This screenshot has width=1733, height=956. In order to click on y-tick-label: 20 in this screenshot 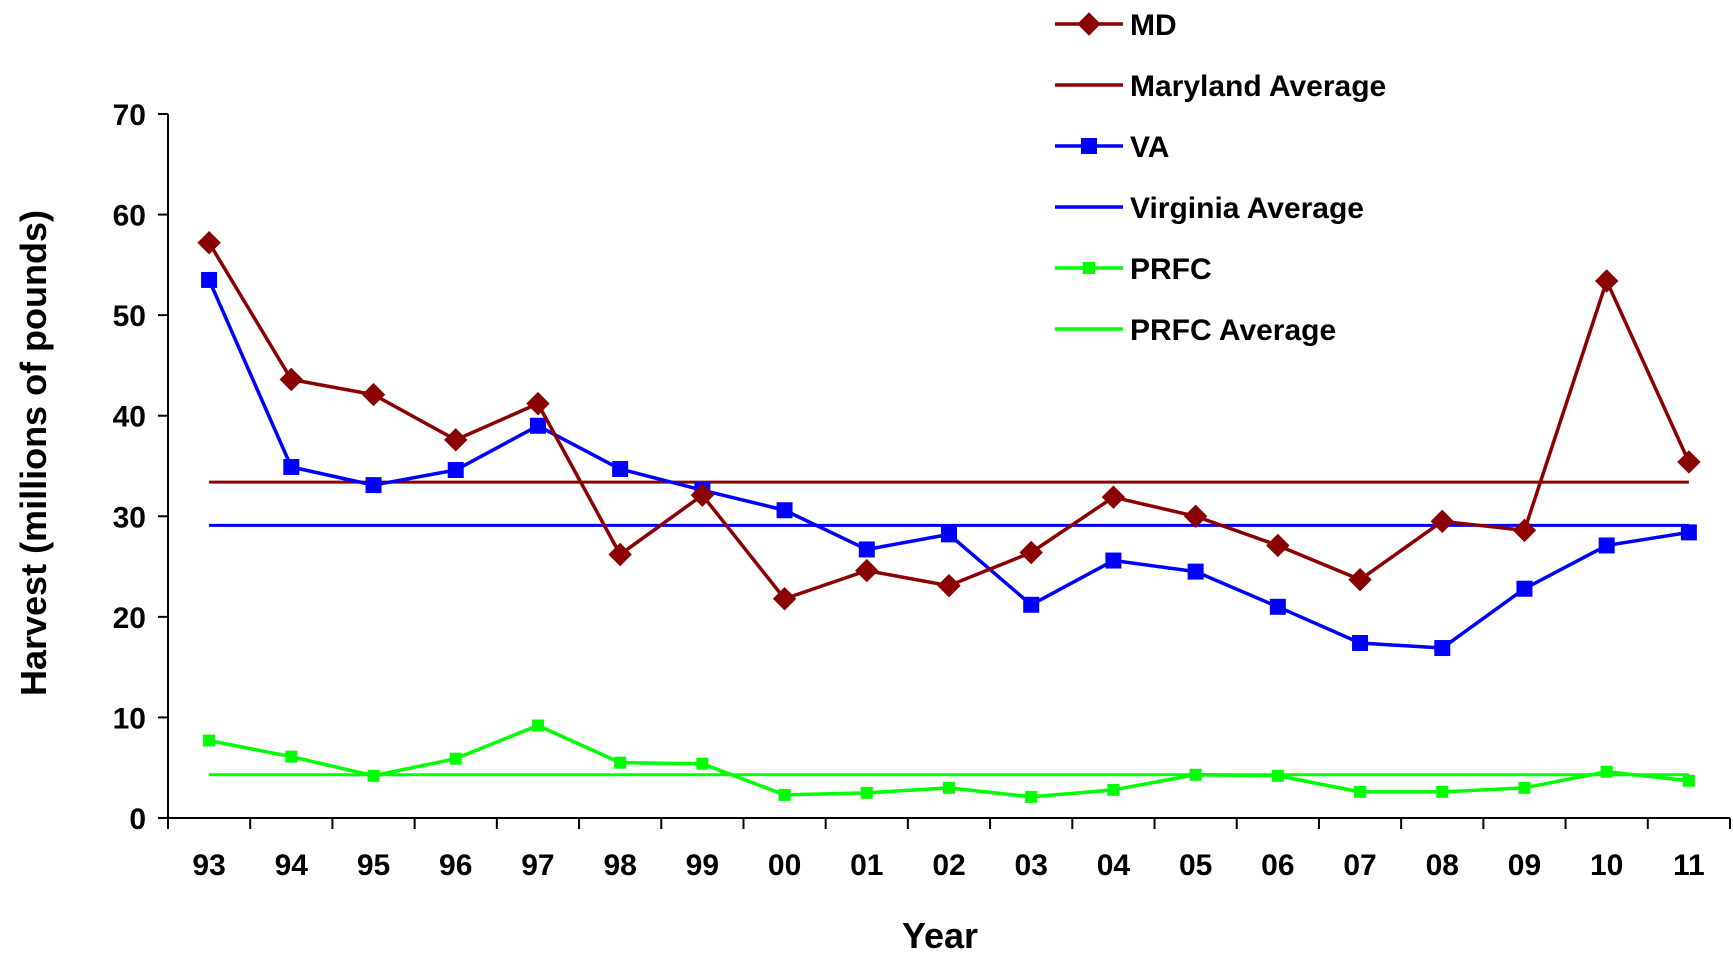, I will do `click(129, 618)`.